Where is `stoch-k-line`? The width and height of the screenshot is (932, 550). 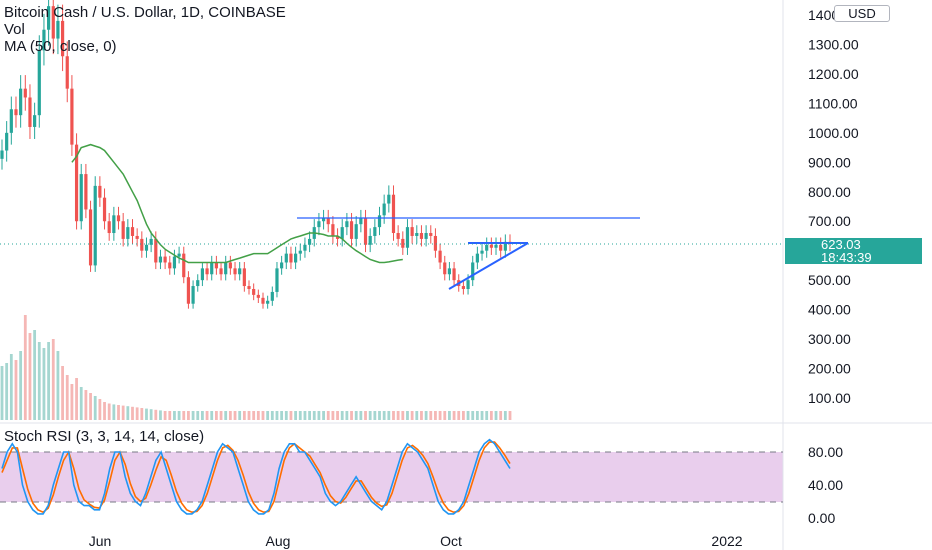 stoch-k-line is located at coordinates (256, 476).